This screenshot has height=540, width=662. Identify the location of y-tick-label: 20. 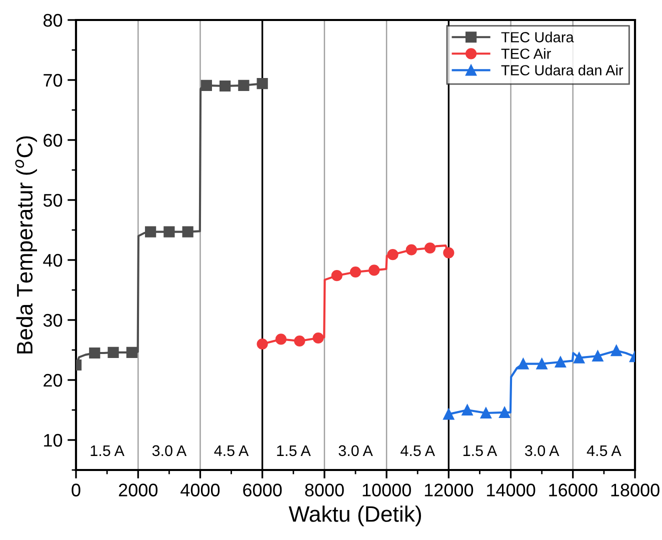
(53, 380).